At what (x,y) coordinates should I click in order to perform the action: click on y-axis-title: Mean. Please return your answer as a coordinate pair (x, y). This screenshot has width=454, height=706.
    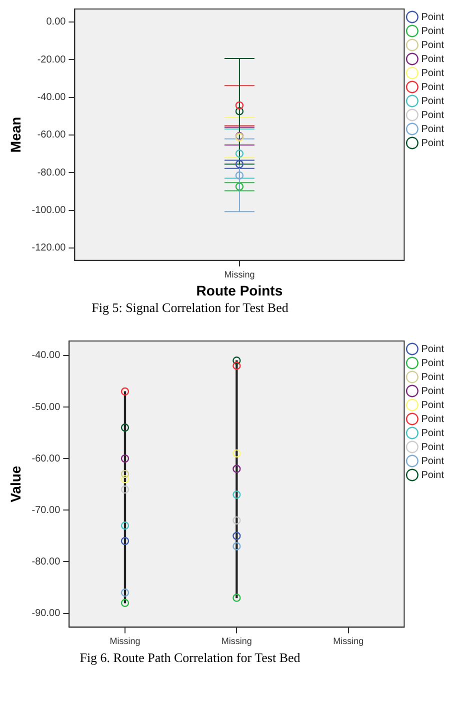
    Looking at the image, I should click on (15, 134).